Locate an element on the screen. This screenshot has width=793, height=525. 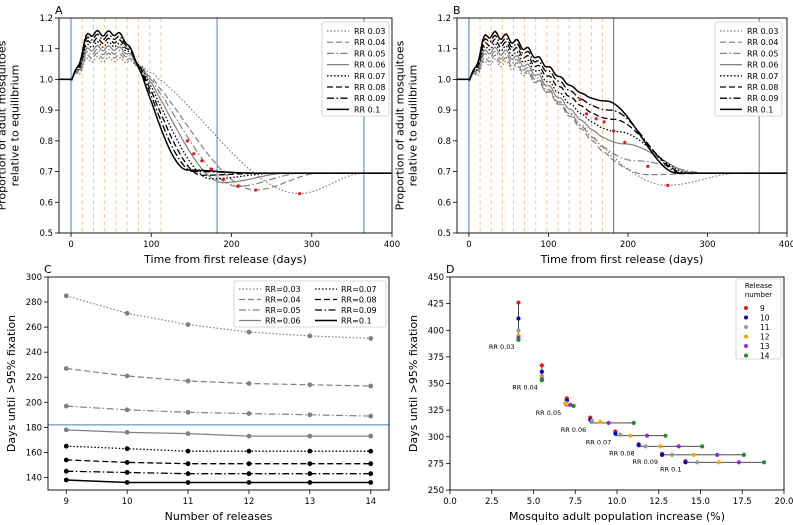
panel-label: D is located at coordinates (450, 269).